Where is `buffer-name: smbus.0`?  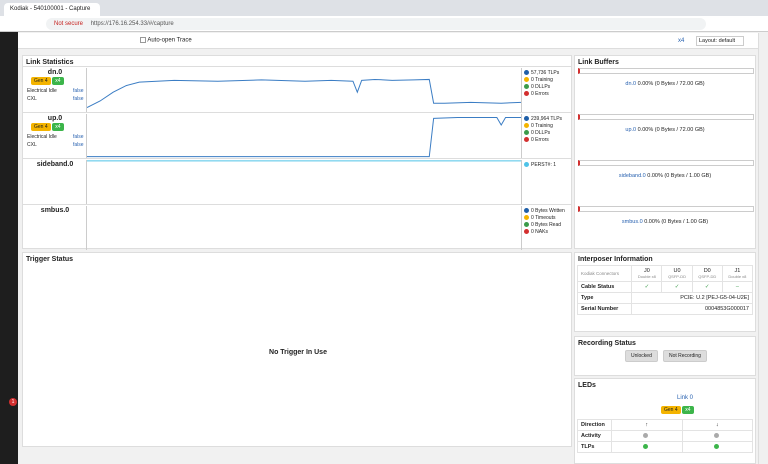
buffer-name: smbus.0 is located at coordinates (632, 222).